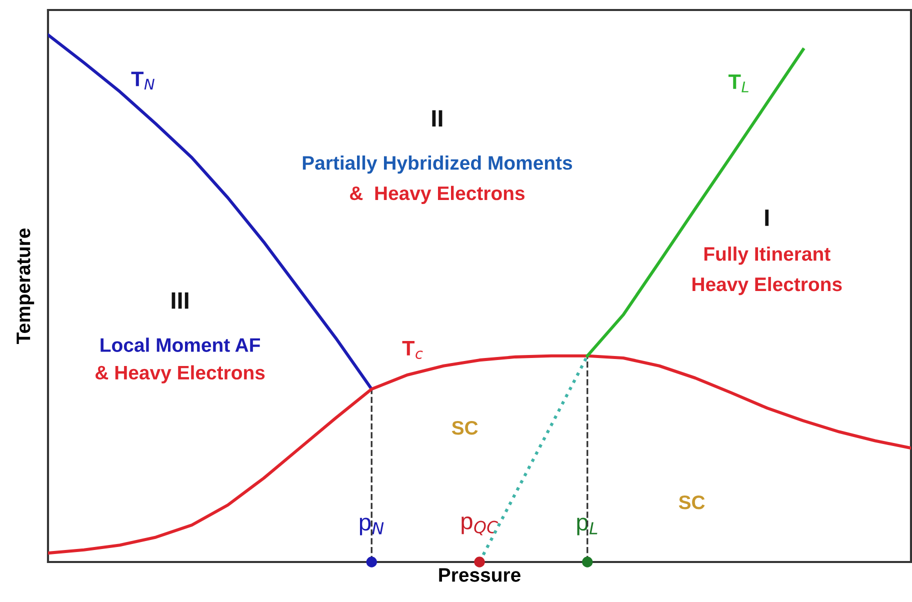 The height and width of the screenshot is (602, 912). What do you see at coordinates (180, 345) in the screenshot?
I see `annotation: Local Moment AF` at bounding box center [180, 345].